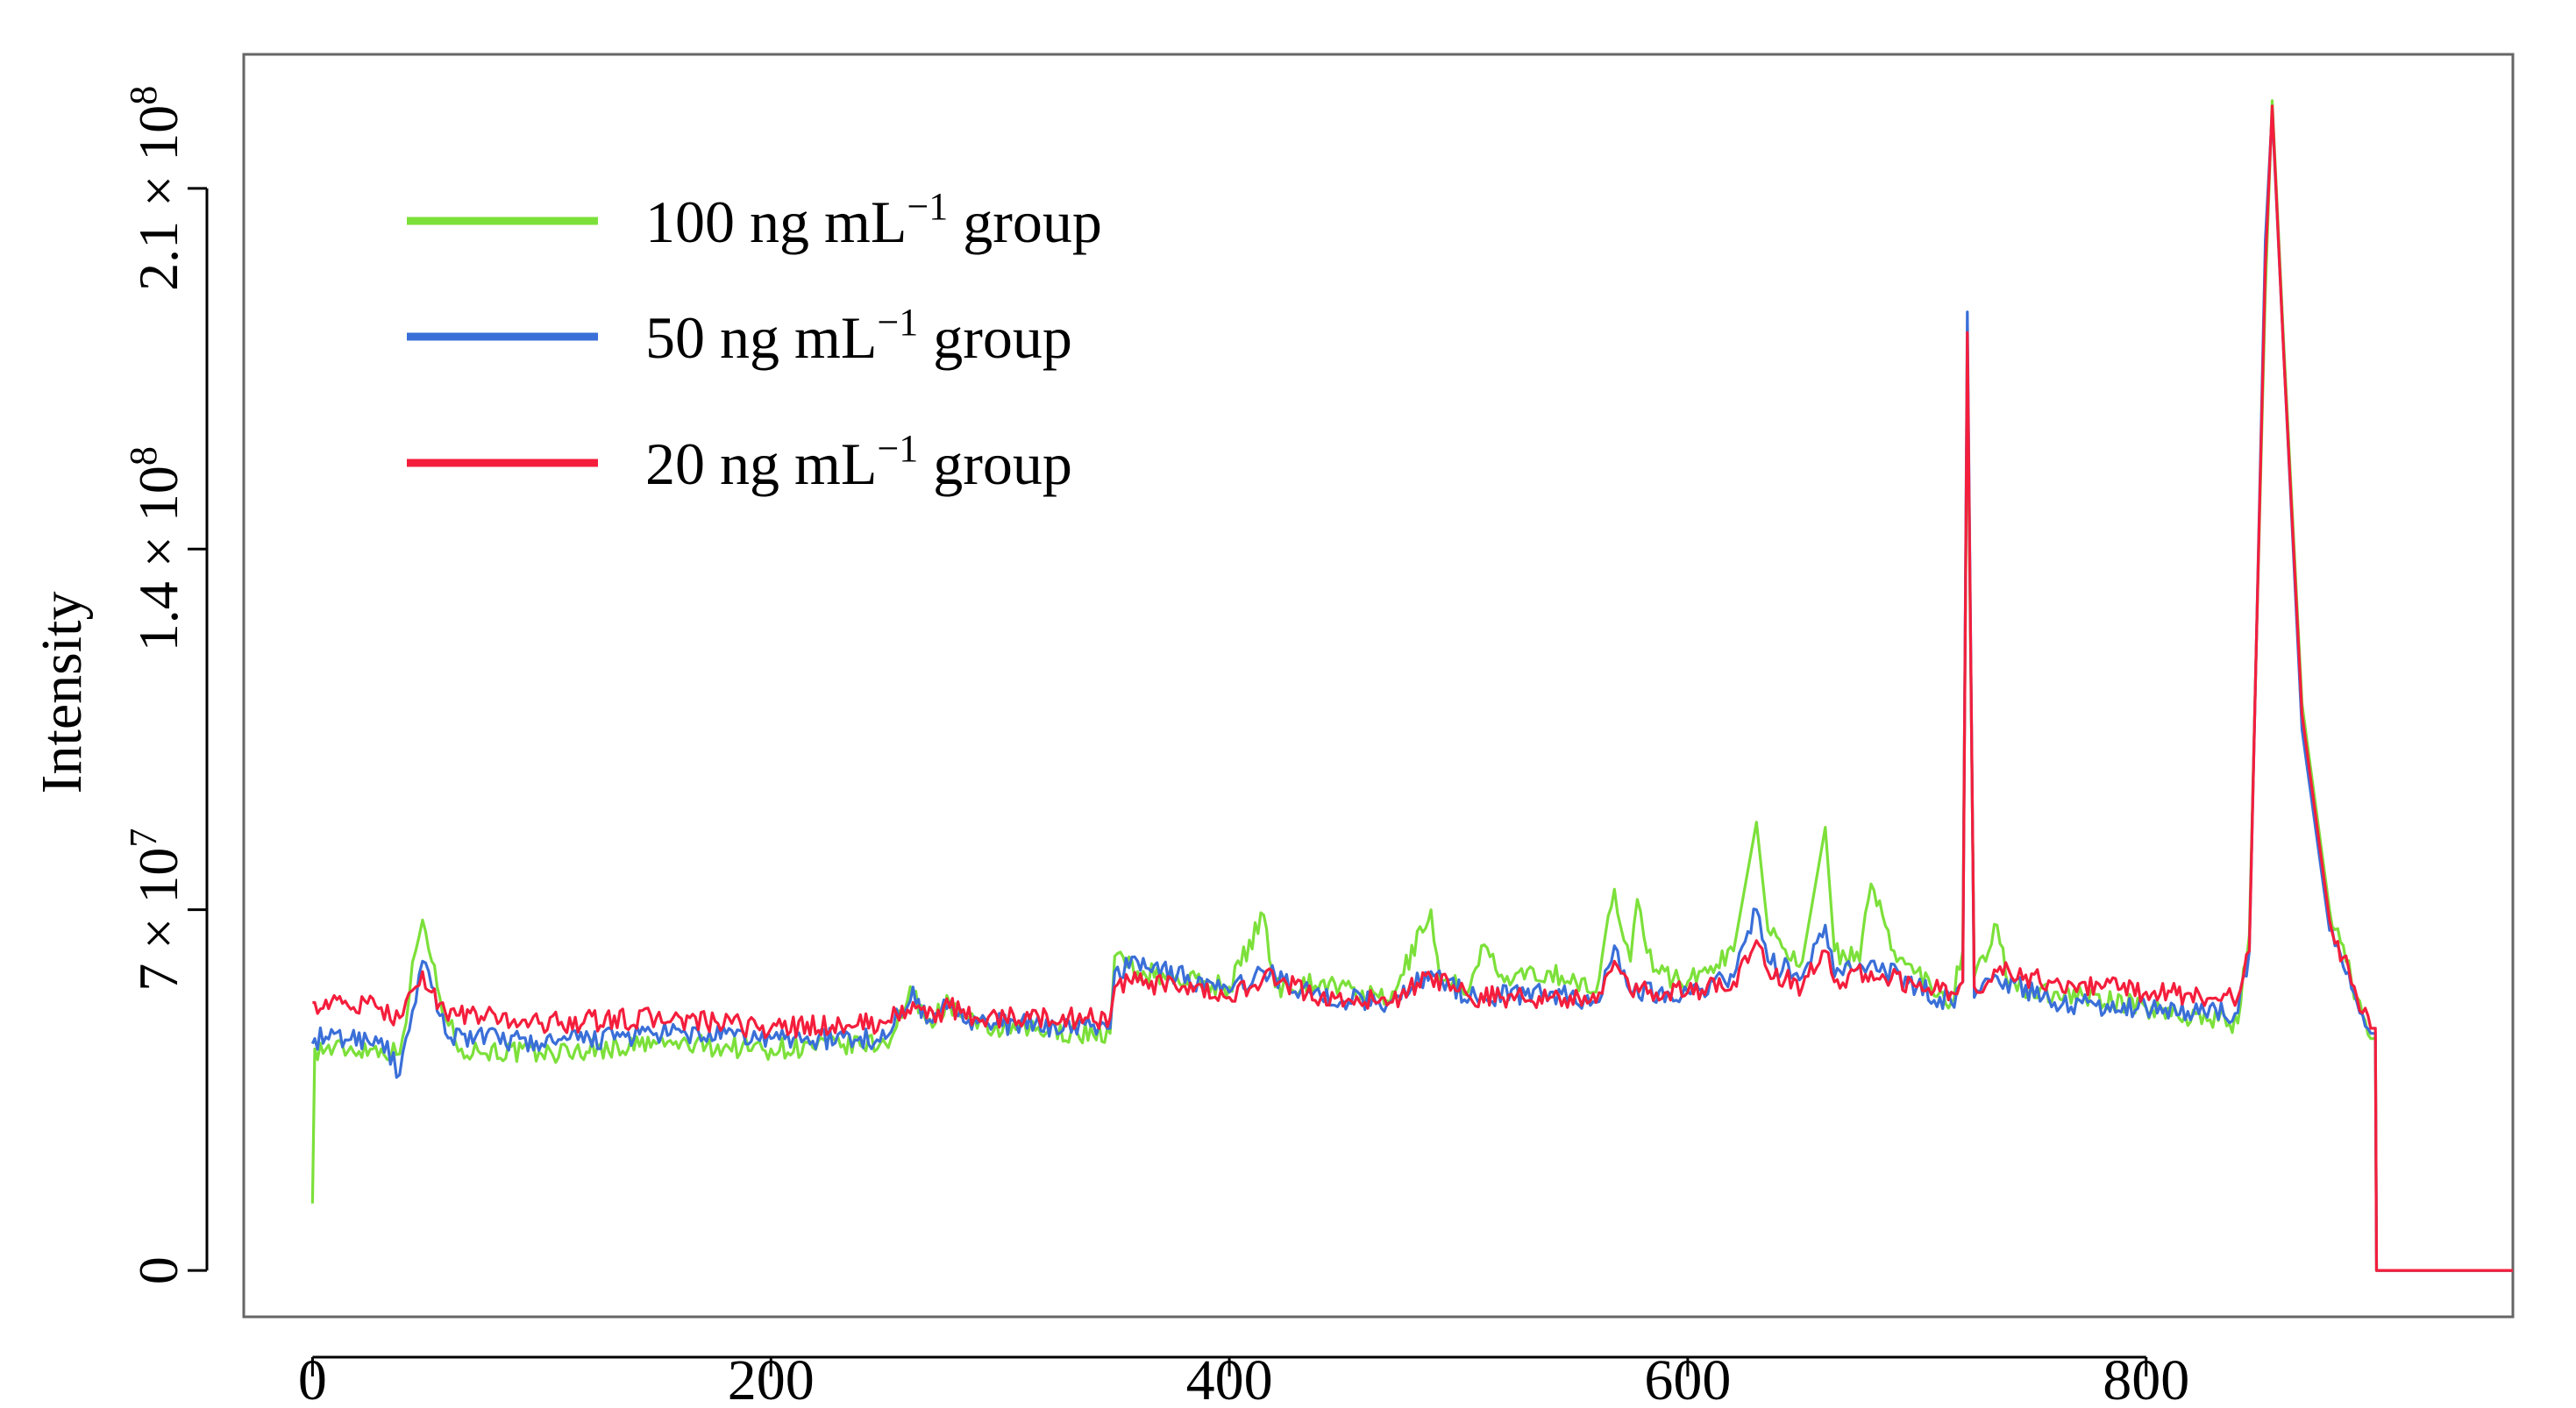 The width and height of the screenshot is (2576, 1408). I want to click on legend-label-3: 20 ng mL−1 group, so click(858, 462).